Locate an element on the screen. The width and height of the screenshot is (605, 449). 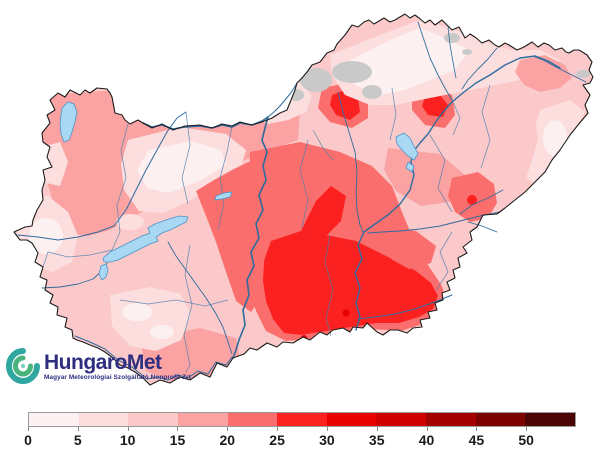
drava-river is located at coordinates (153, 358).